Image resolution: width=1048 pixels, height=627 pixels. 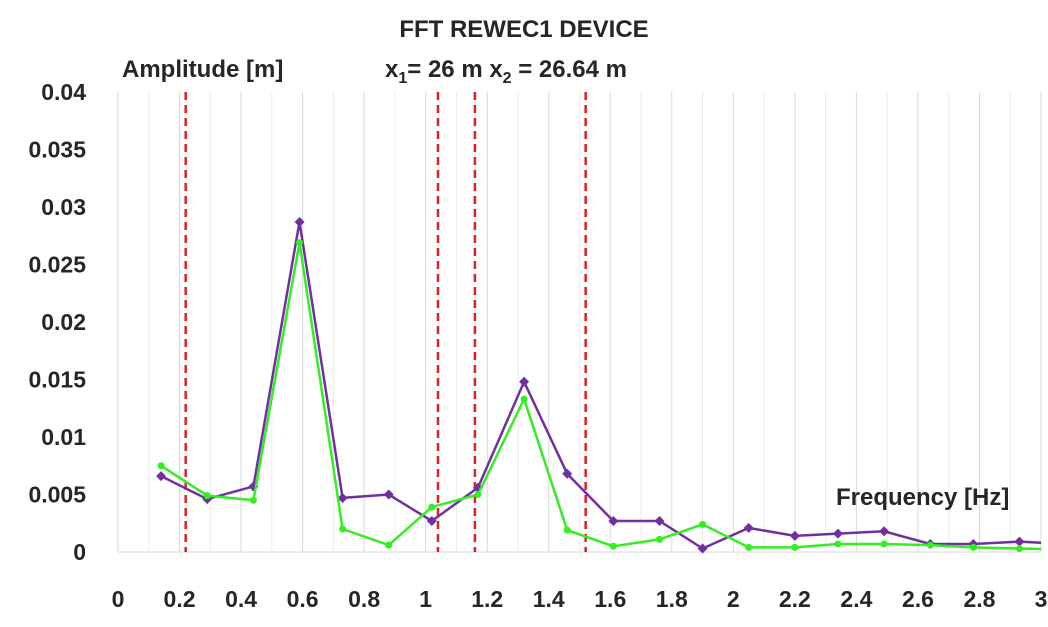 I want to click on y-tick-label: 0.015, so click(x=57, y=380).